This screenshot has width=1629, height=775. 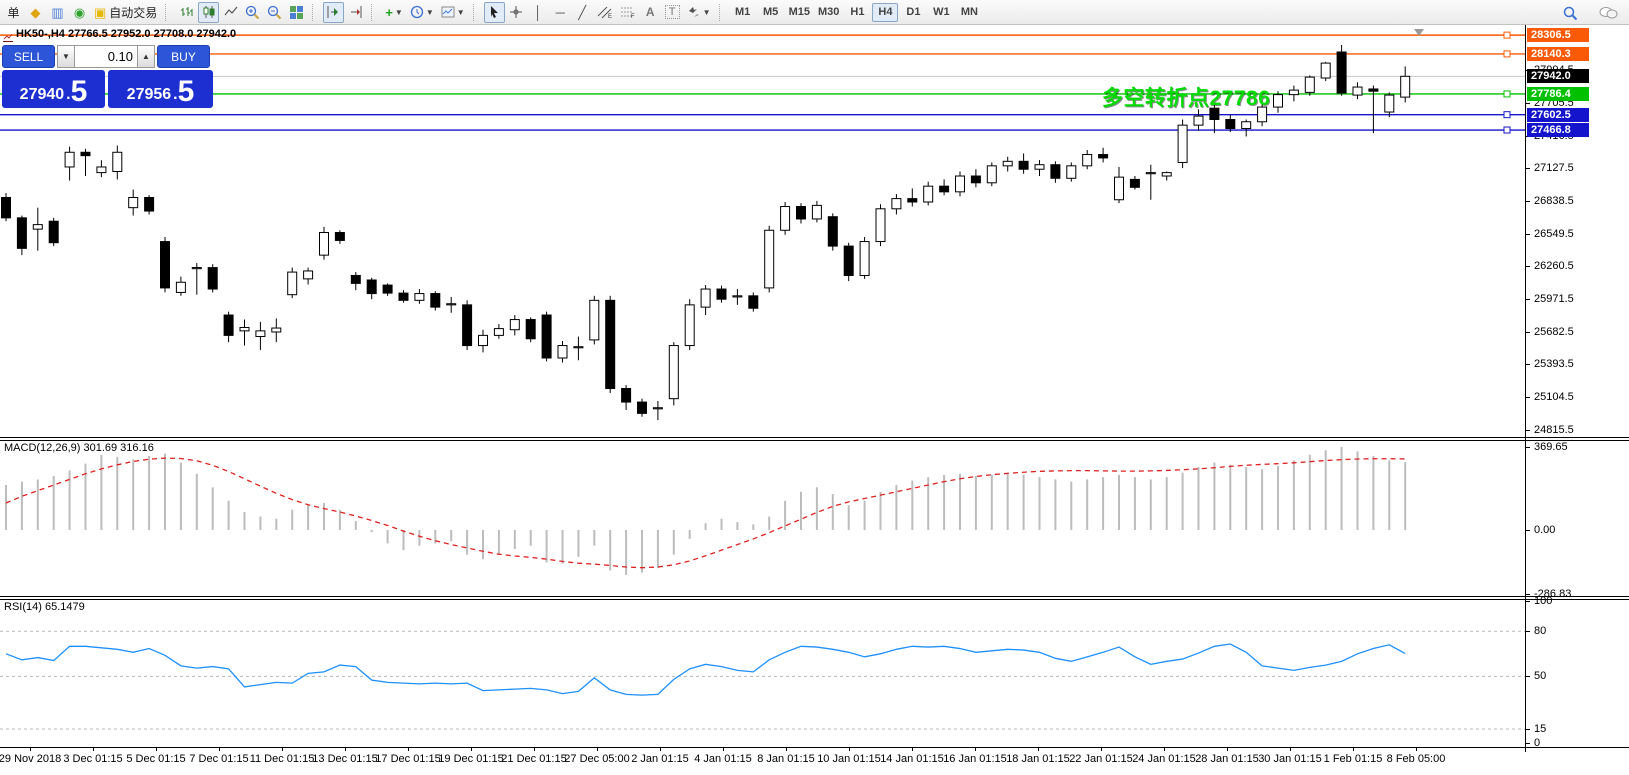 What do you see at coordinates (1038, 759) in the screenshot?
I see `time-tick-label: 18 Jan 01:15` at bounding box center [1038, 759].